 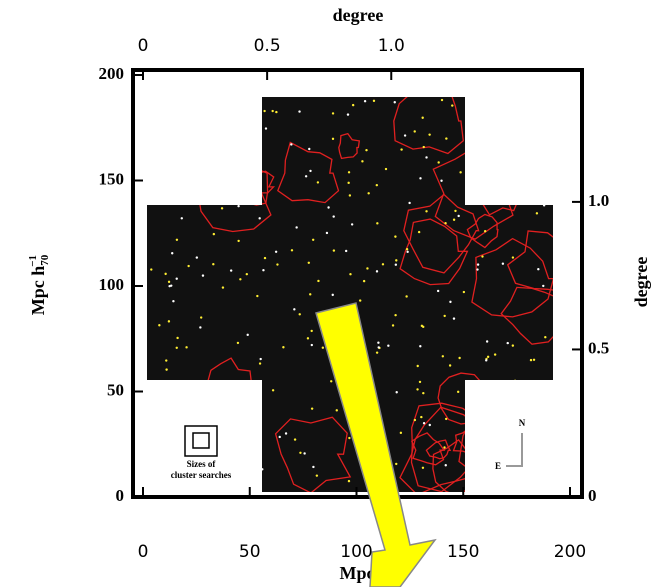 What do you see at coordinates (112, 284) in the screenshot?
I see `y-tick-label: 100` at bounding box center [112, 284].